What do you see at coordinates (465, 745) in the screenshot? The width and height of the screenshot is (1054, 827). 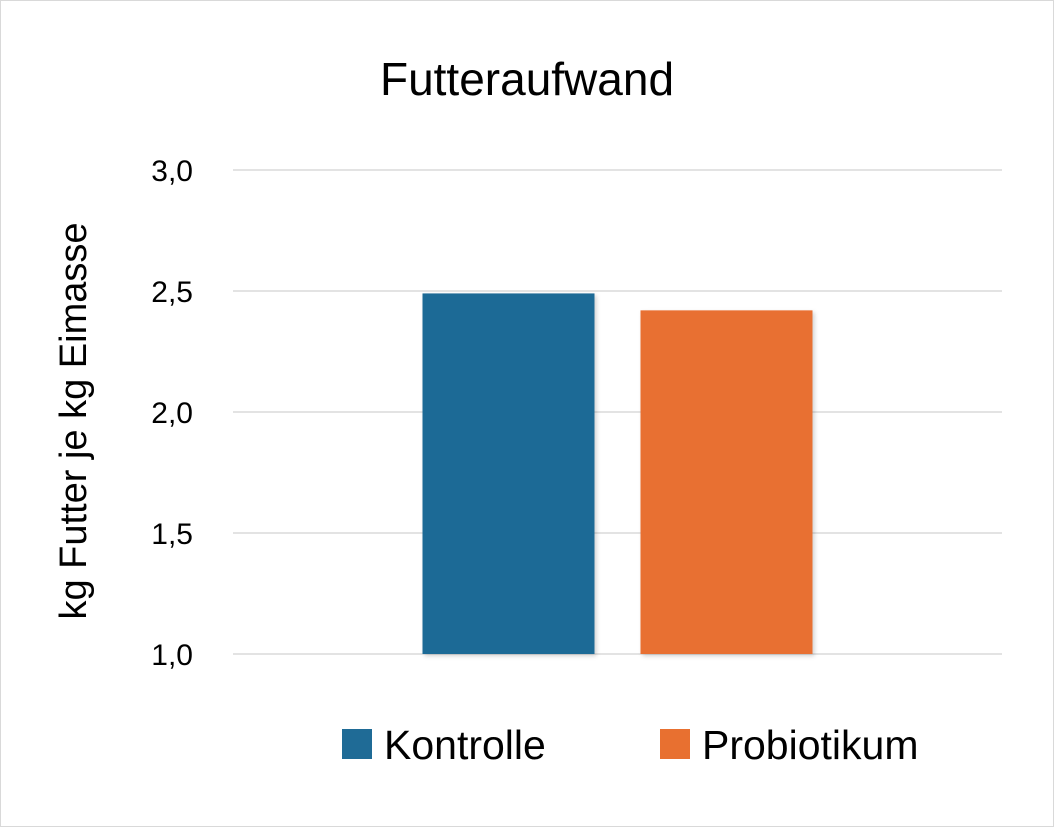 I see `legend-label-kontrolle: Kontrolle` at bounding box center [465, 745].